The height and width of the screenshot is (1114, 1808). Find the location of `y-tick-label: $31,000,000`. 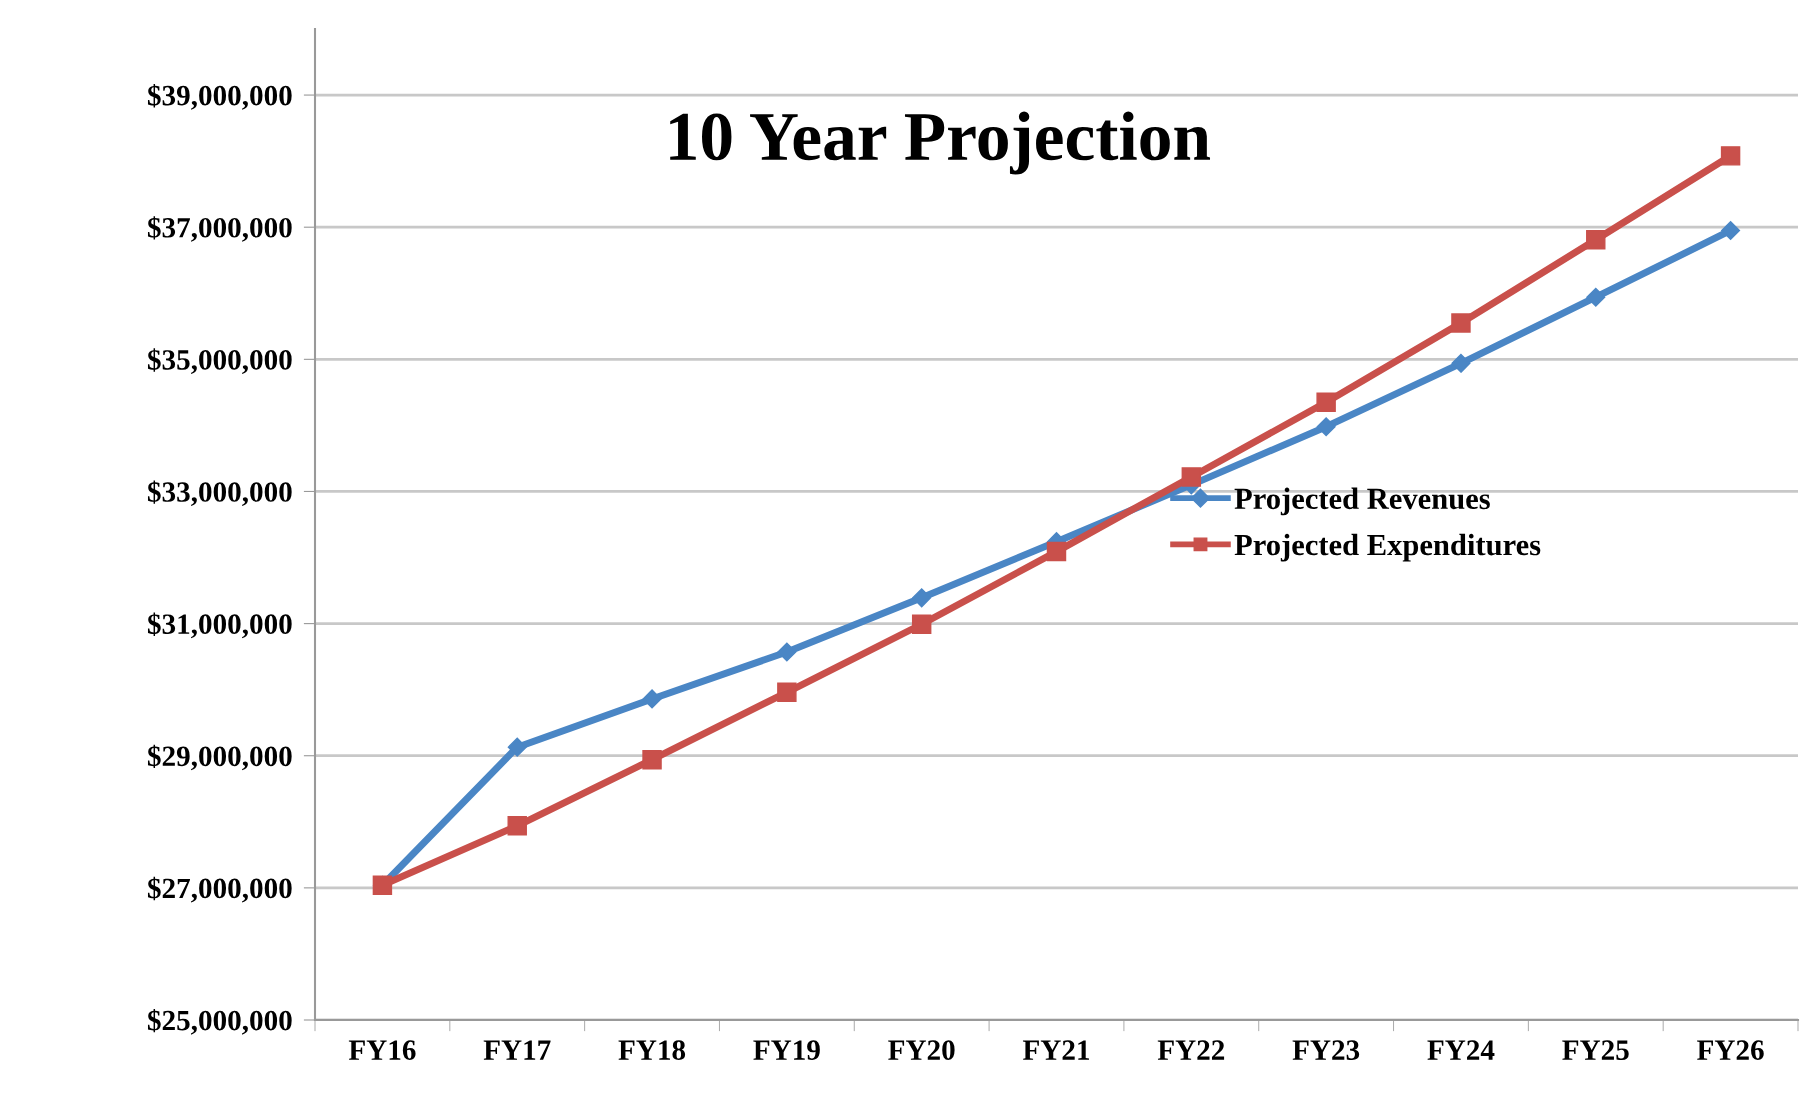

y-tick-label: $31,000,000 is located at coordinates (219, 625).